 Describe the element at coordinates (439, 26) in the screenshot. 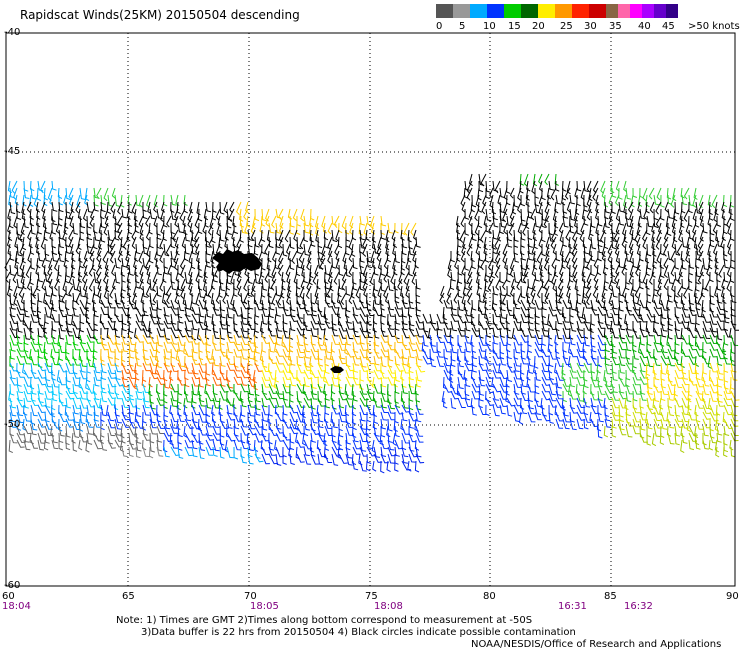

I see `colorbar-label: 0` at that location.